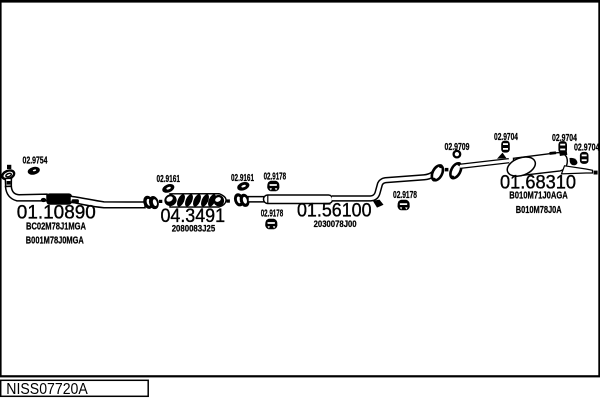 The height and width of the screenshot is (400, 600). What do you see at coordinates (334, 211) in the screenshot?
I see `svg-text: 01.56100` at bounding box center [334, 211].